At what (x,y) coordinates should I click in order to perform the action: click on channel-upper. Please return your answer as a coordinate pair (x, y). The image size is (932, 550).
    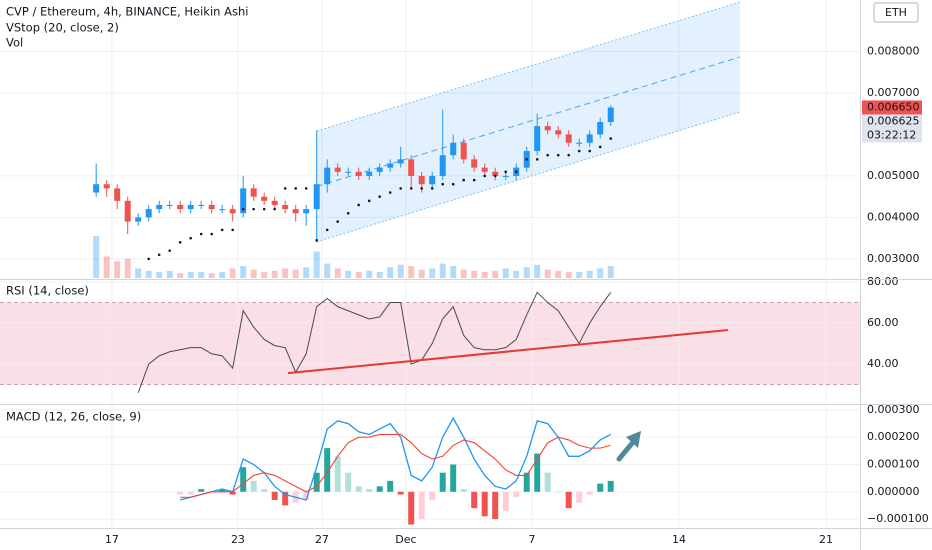
    Looking at the image, I should click on (528, 66).